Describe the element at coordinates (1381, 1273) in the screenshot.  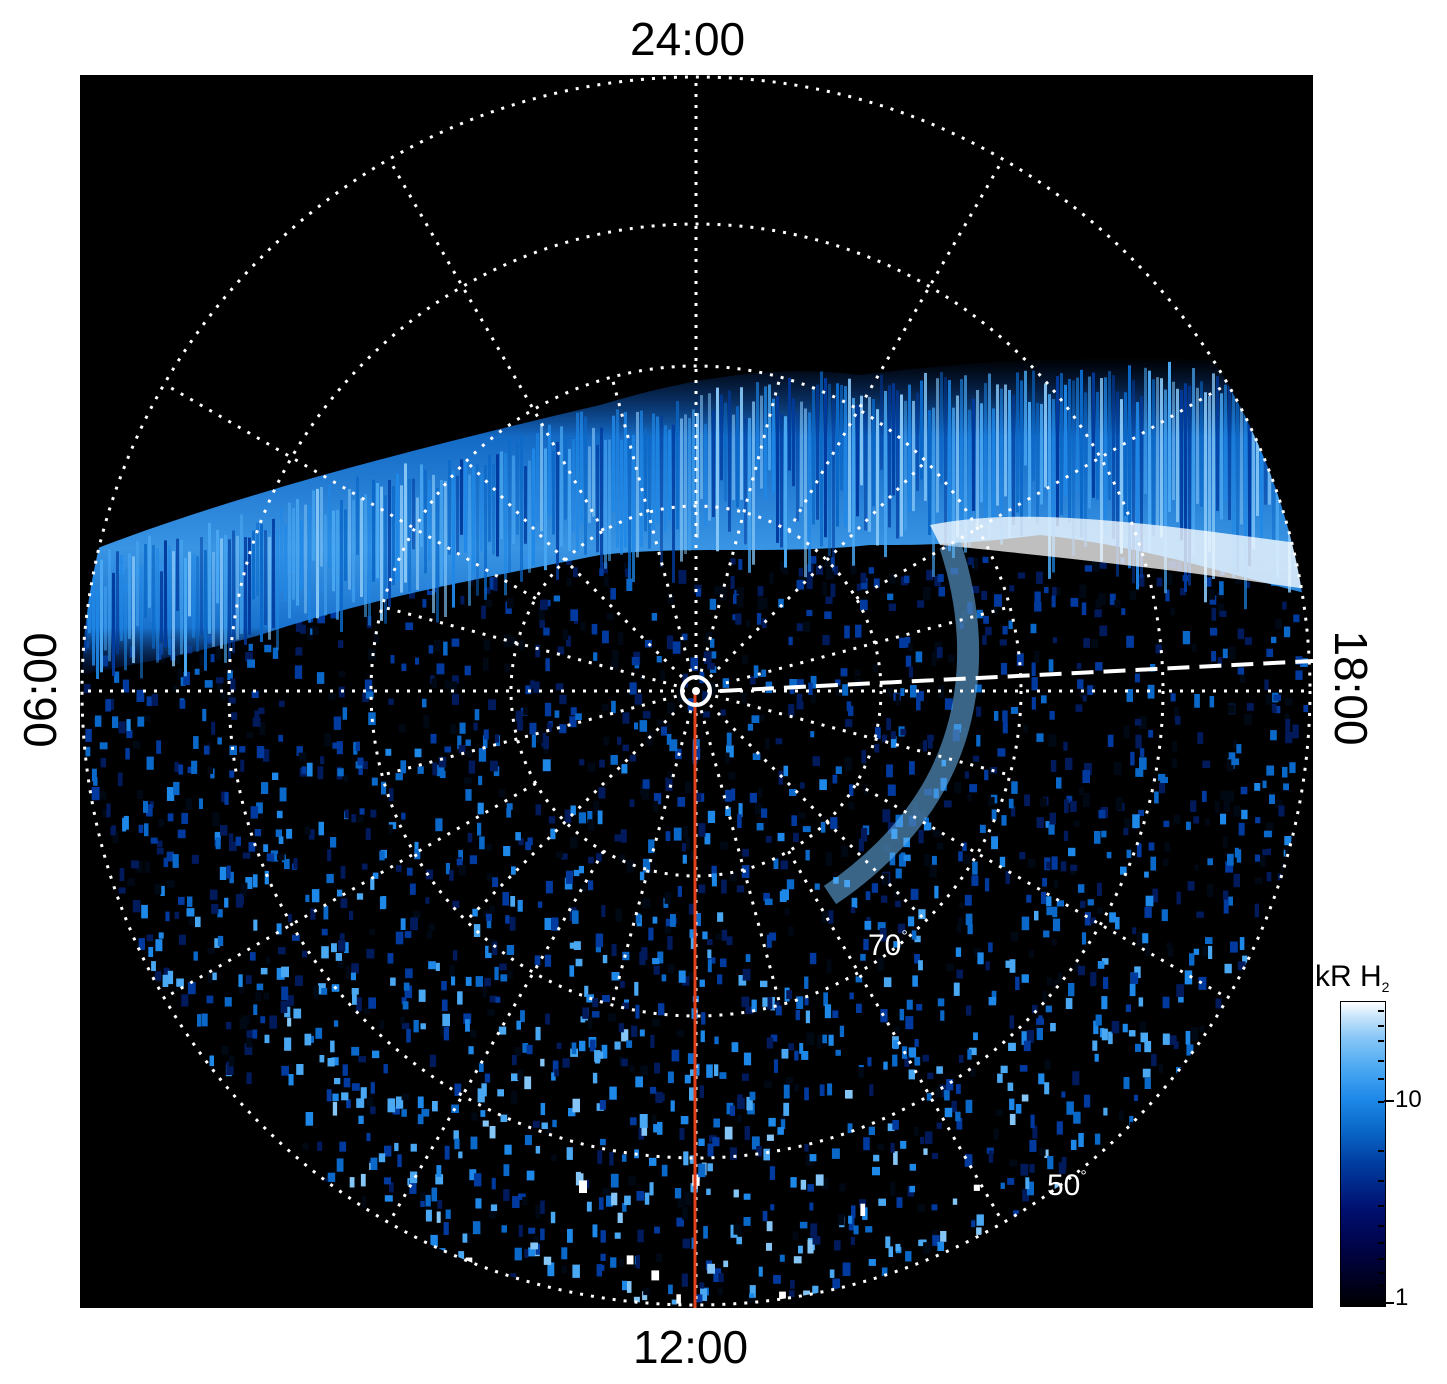
I see `colorbar-minor-tick` at that location.